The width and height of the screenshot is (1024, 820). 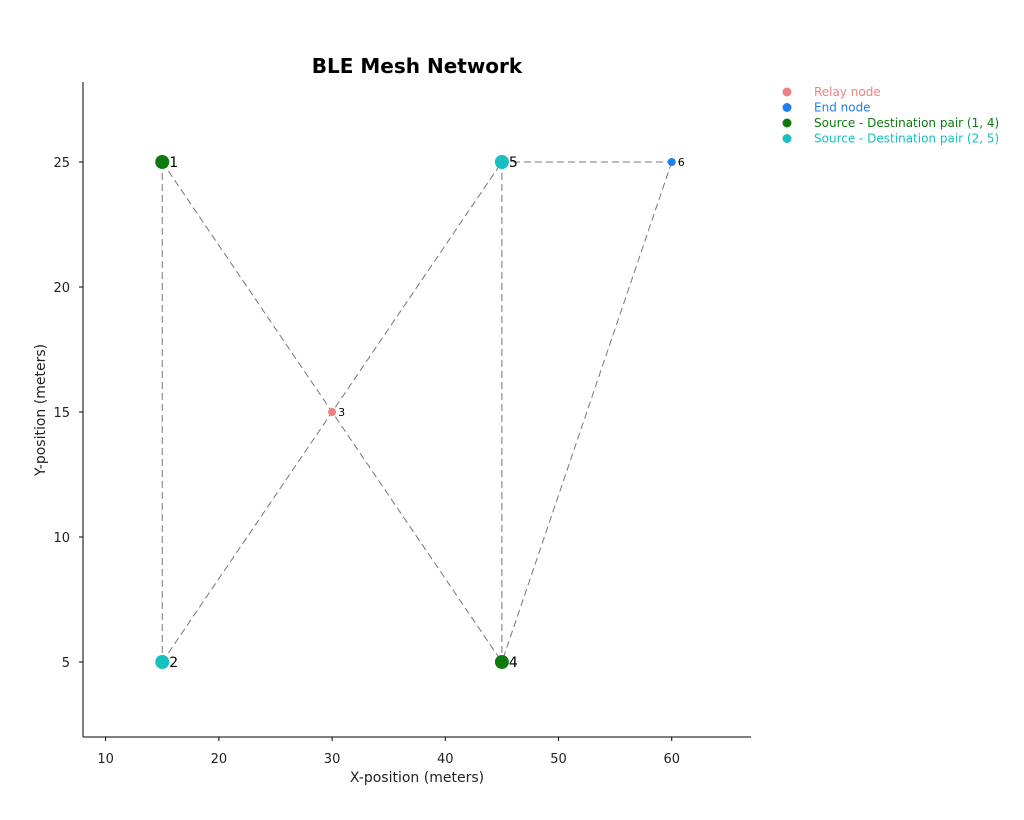 I want to click on legend-label: Relay node, so click(x=847, y=92).